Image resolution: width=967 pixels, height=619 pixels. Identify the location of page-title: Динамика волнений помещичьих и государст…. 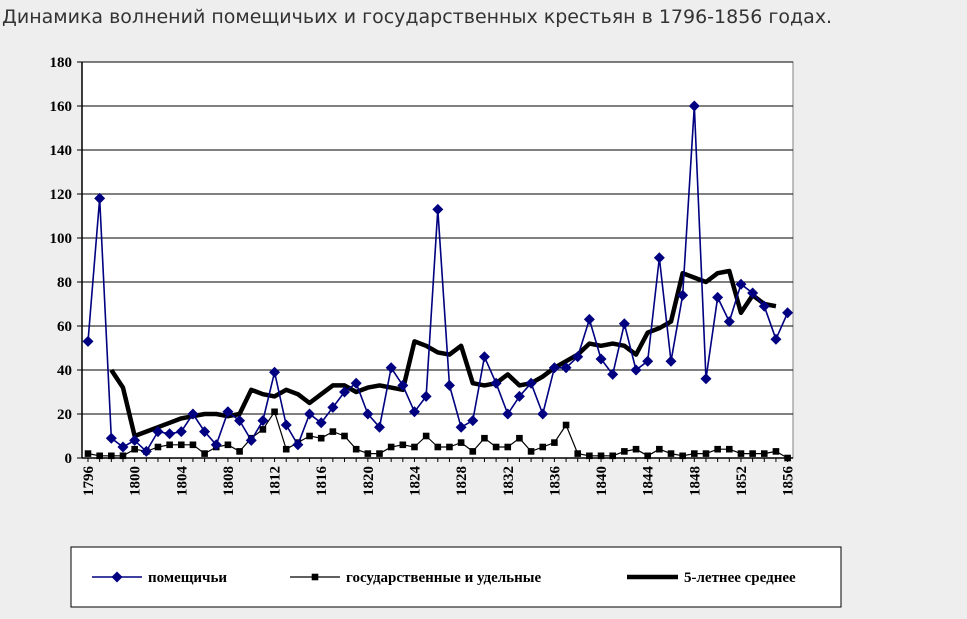
(417, 17).